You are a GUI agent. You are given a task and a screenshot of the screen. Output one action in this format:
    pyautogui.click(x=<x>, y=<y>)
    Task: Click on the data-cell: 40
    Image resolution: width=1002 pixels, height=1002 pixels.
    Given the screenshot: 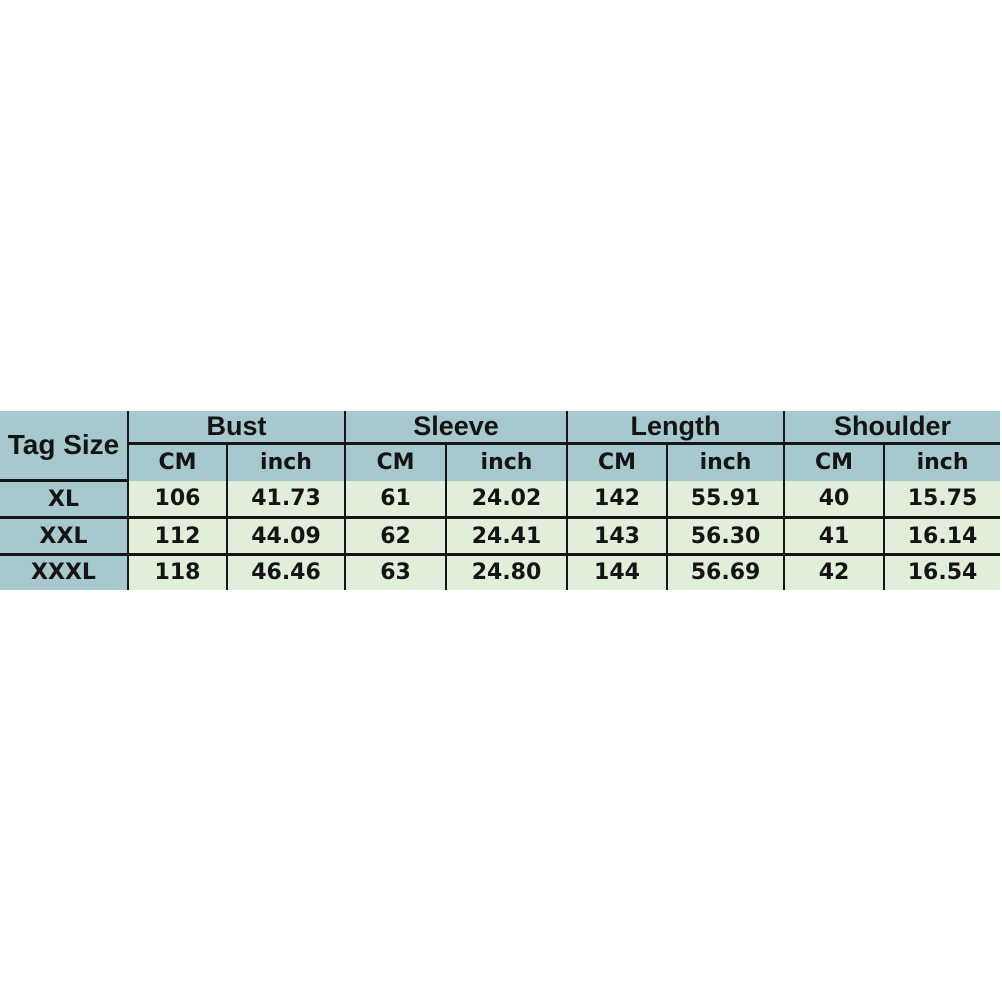 What is the action you would take?
    pyautogui.click(x=834, y=499)
    